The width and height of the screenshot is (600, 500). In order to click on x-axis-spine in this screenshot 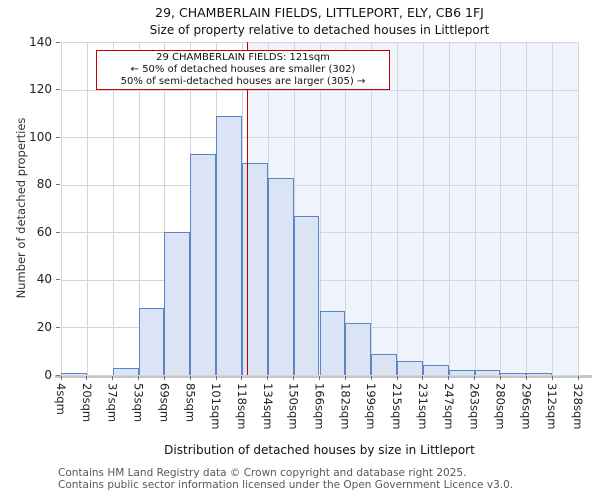, I will do `click(323, 376)`.